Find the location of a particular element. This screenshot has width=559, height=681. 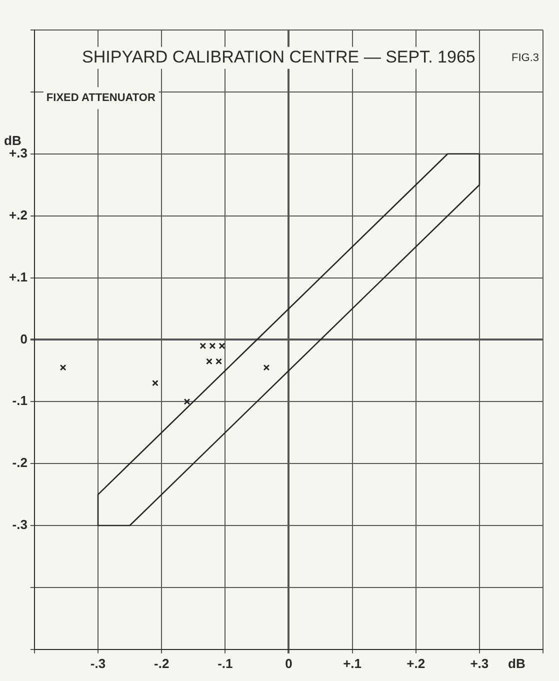

y-tick-label: -.2 is located at coordinates (20, 462).